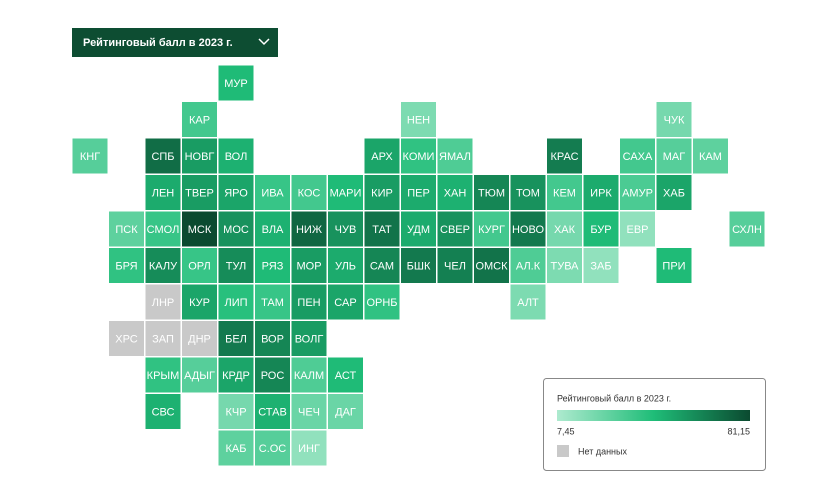 This screenshot has width=833, height=500. I want to click on dropdown-chevron, so click(264, 42).